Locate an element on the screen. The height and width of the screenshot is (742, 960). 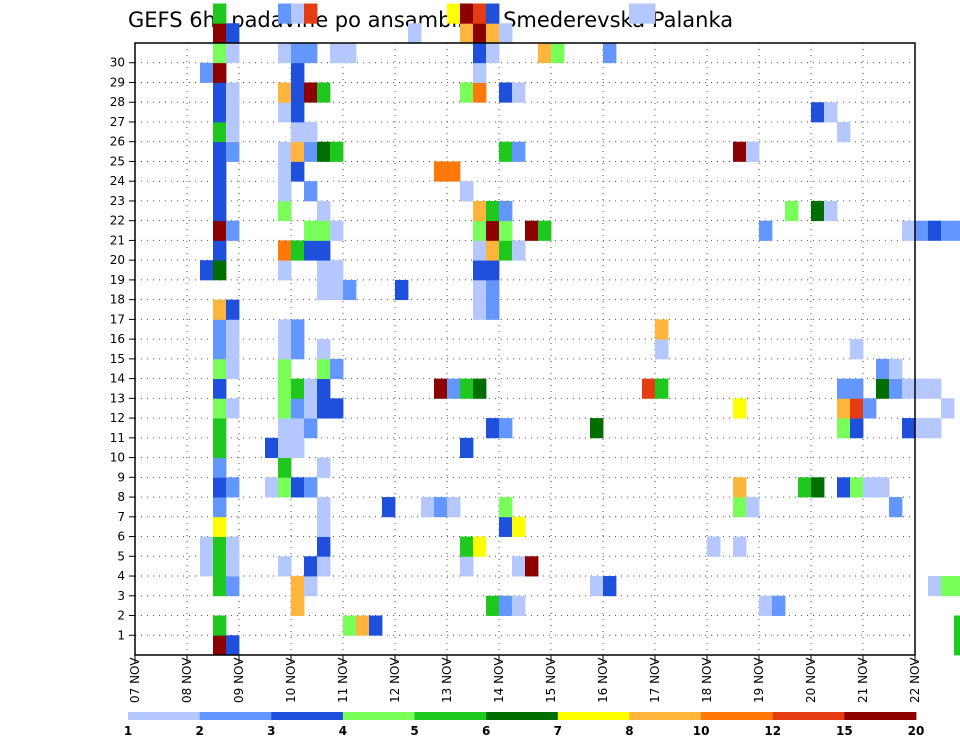
y-tick-label: 14 is located at coordinates (117, 379).